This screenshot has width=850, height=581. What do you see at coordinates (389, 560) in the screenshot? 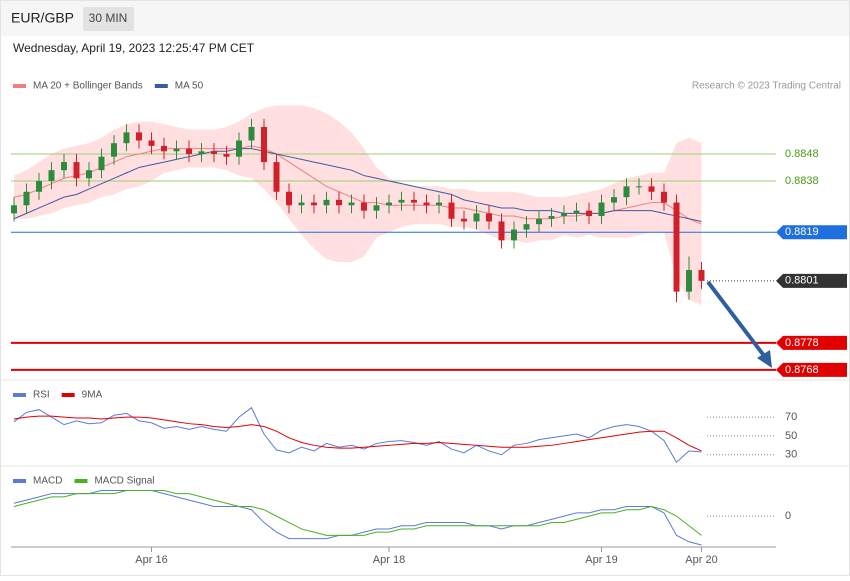
I see `x-tick-label: Apr 18` at bounding box center [389, 560].